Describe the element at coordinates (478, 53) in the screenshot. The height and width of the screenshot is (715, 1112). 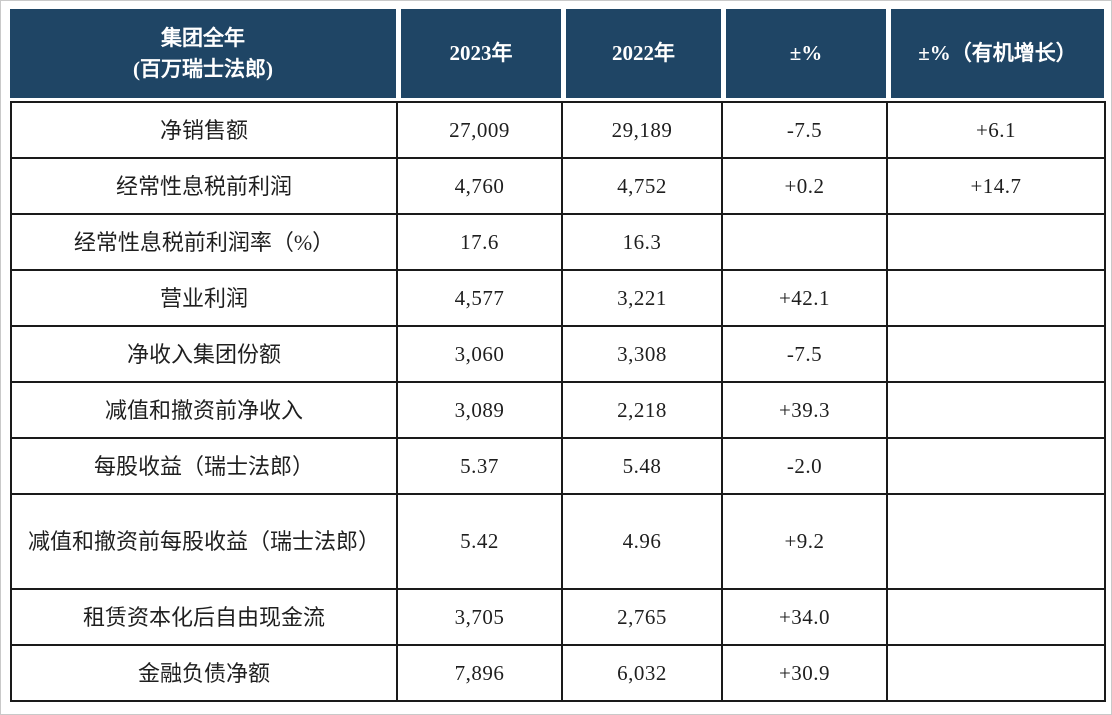
I see `header-col-2023: 2023年` at that location.